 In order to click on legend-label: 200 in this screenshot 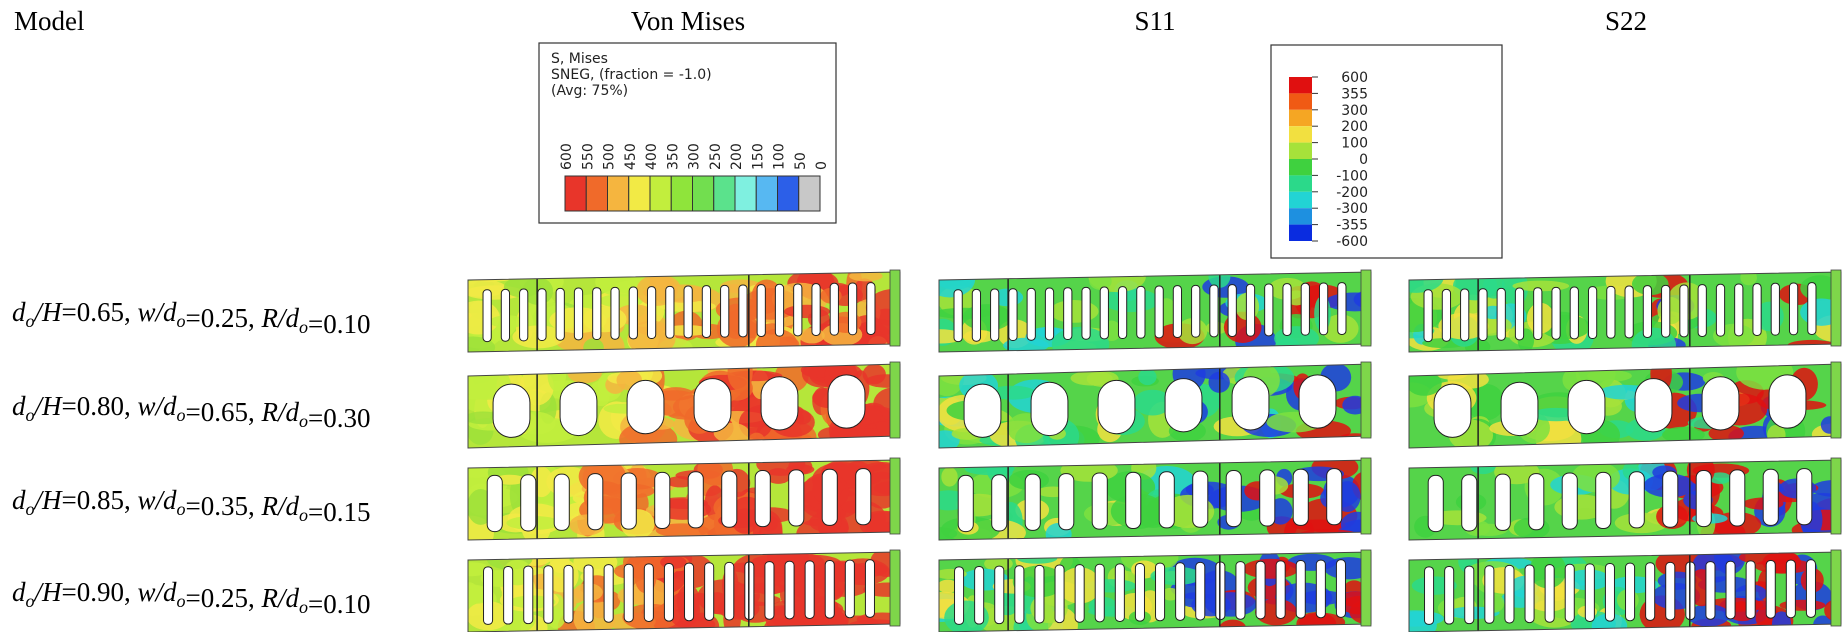, I will do `click(737, 156)`.